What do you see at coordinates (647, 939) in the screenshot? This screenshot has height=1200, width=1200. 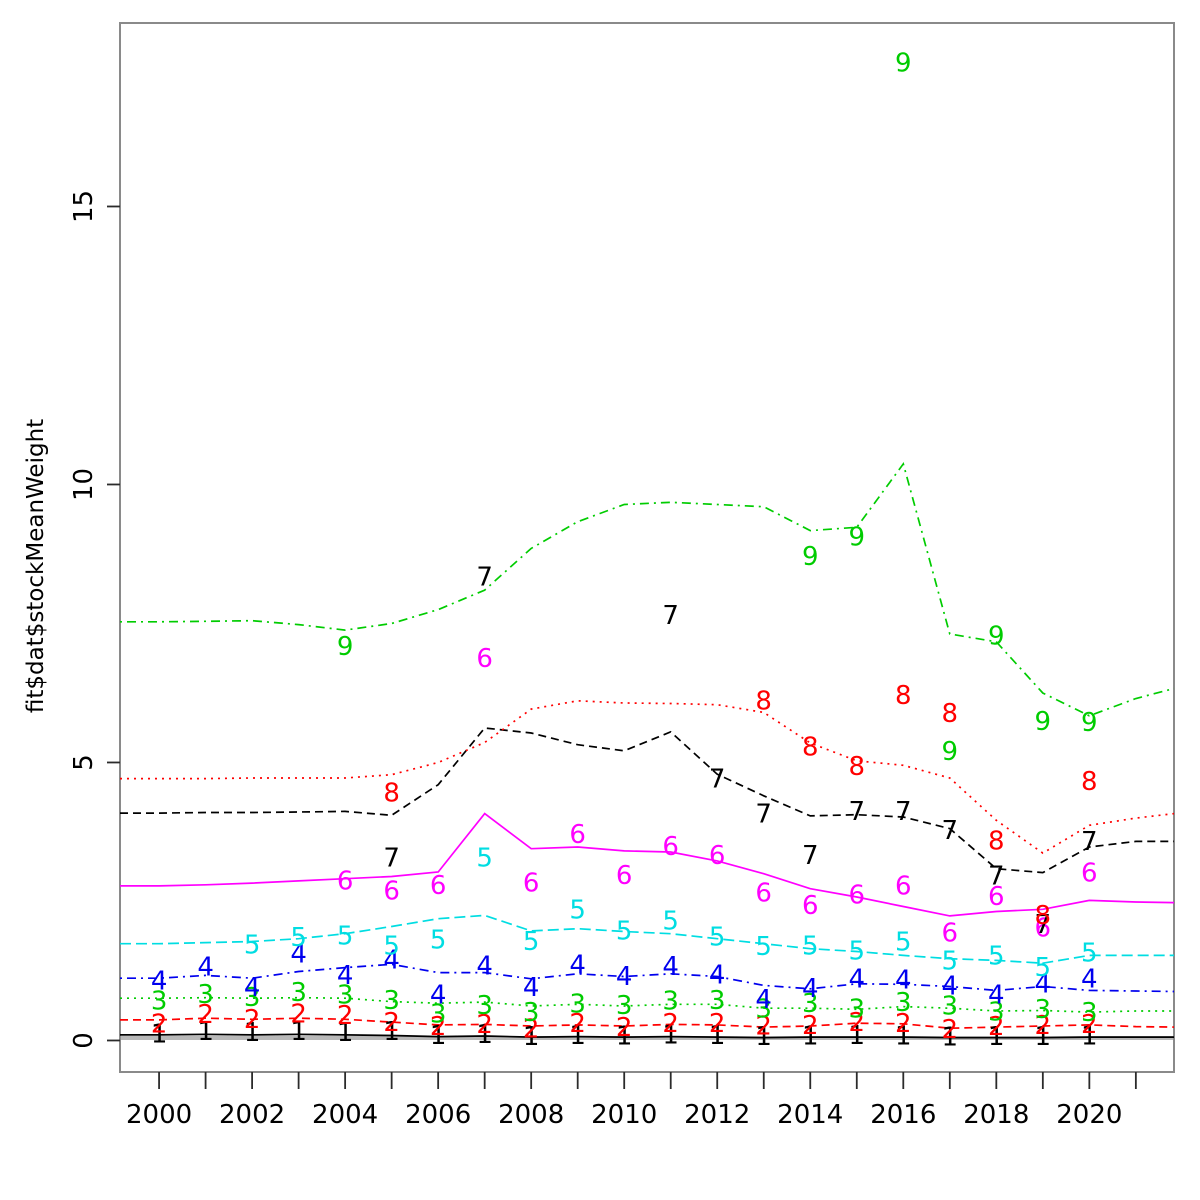 I see `series-5-line` at bounding box center [647, 939].